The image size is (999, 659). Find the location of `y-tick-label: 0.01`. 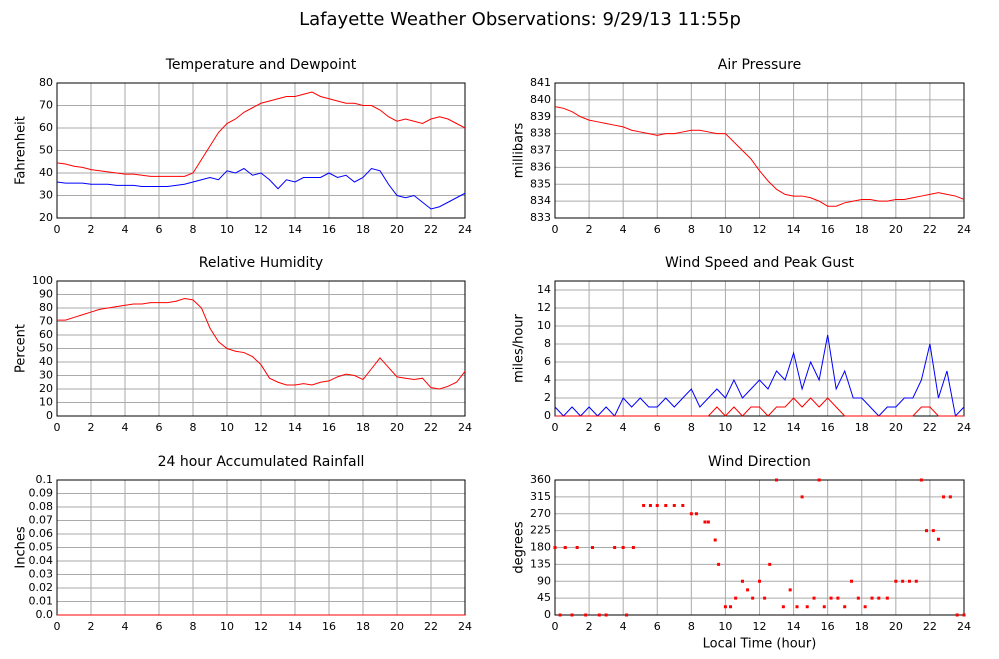

y-tick-label: 0.01 is located at coordinates (41, 601).